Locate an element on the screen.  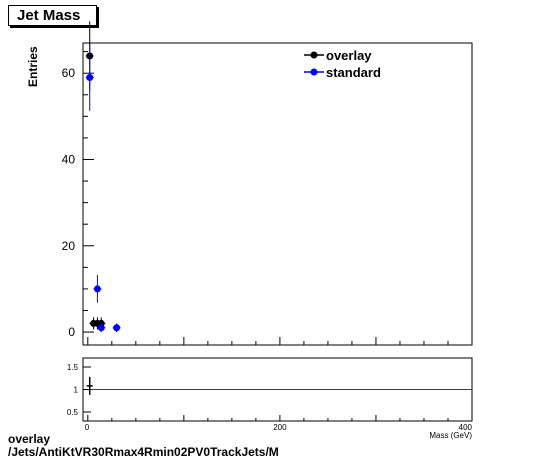
footer-line-1: overlay is located at coordinates (29, 439).